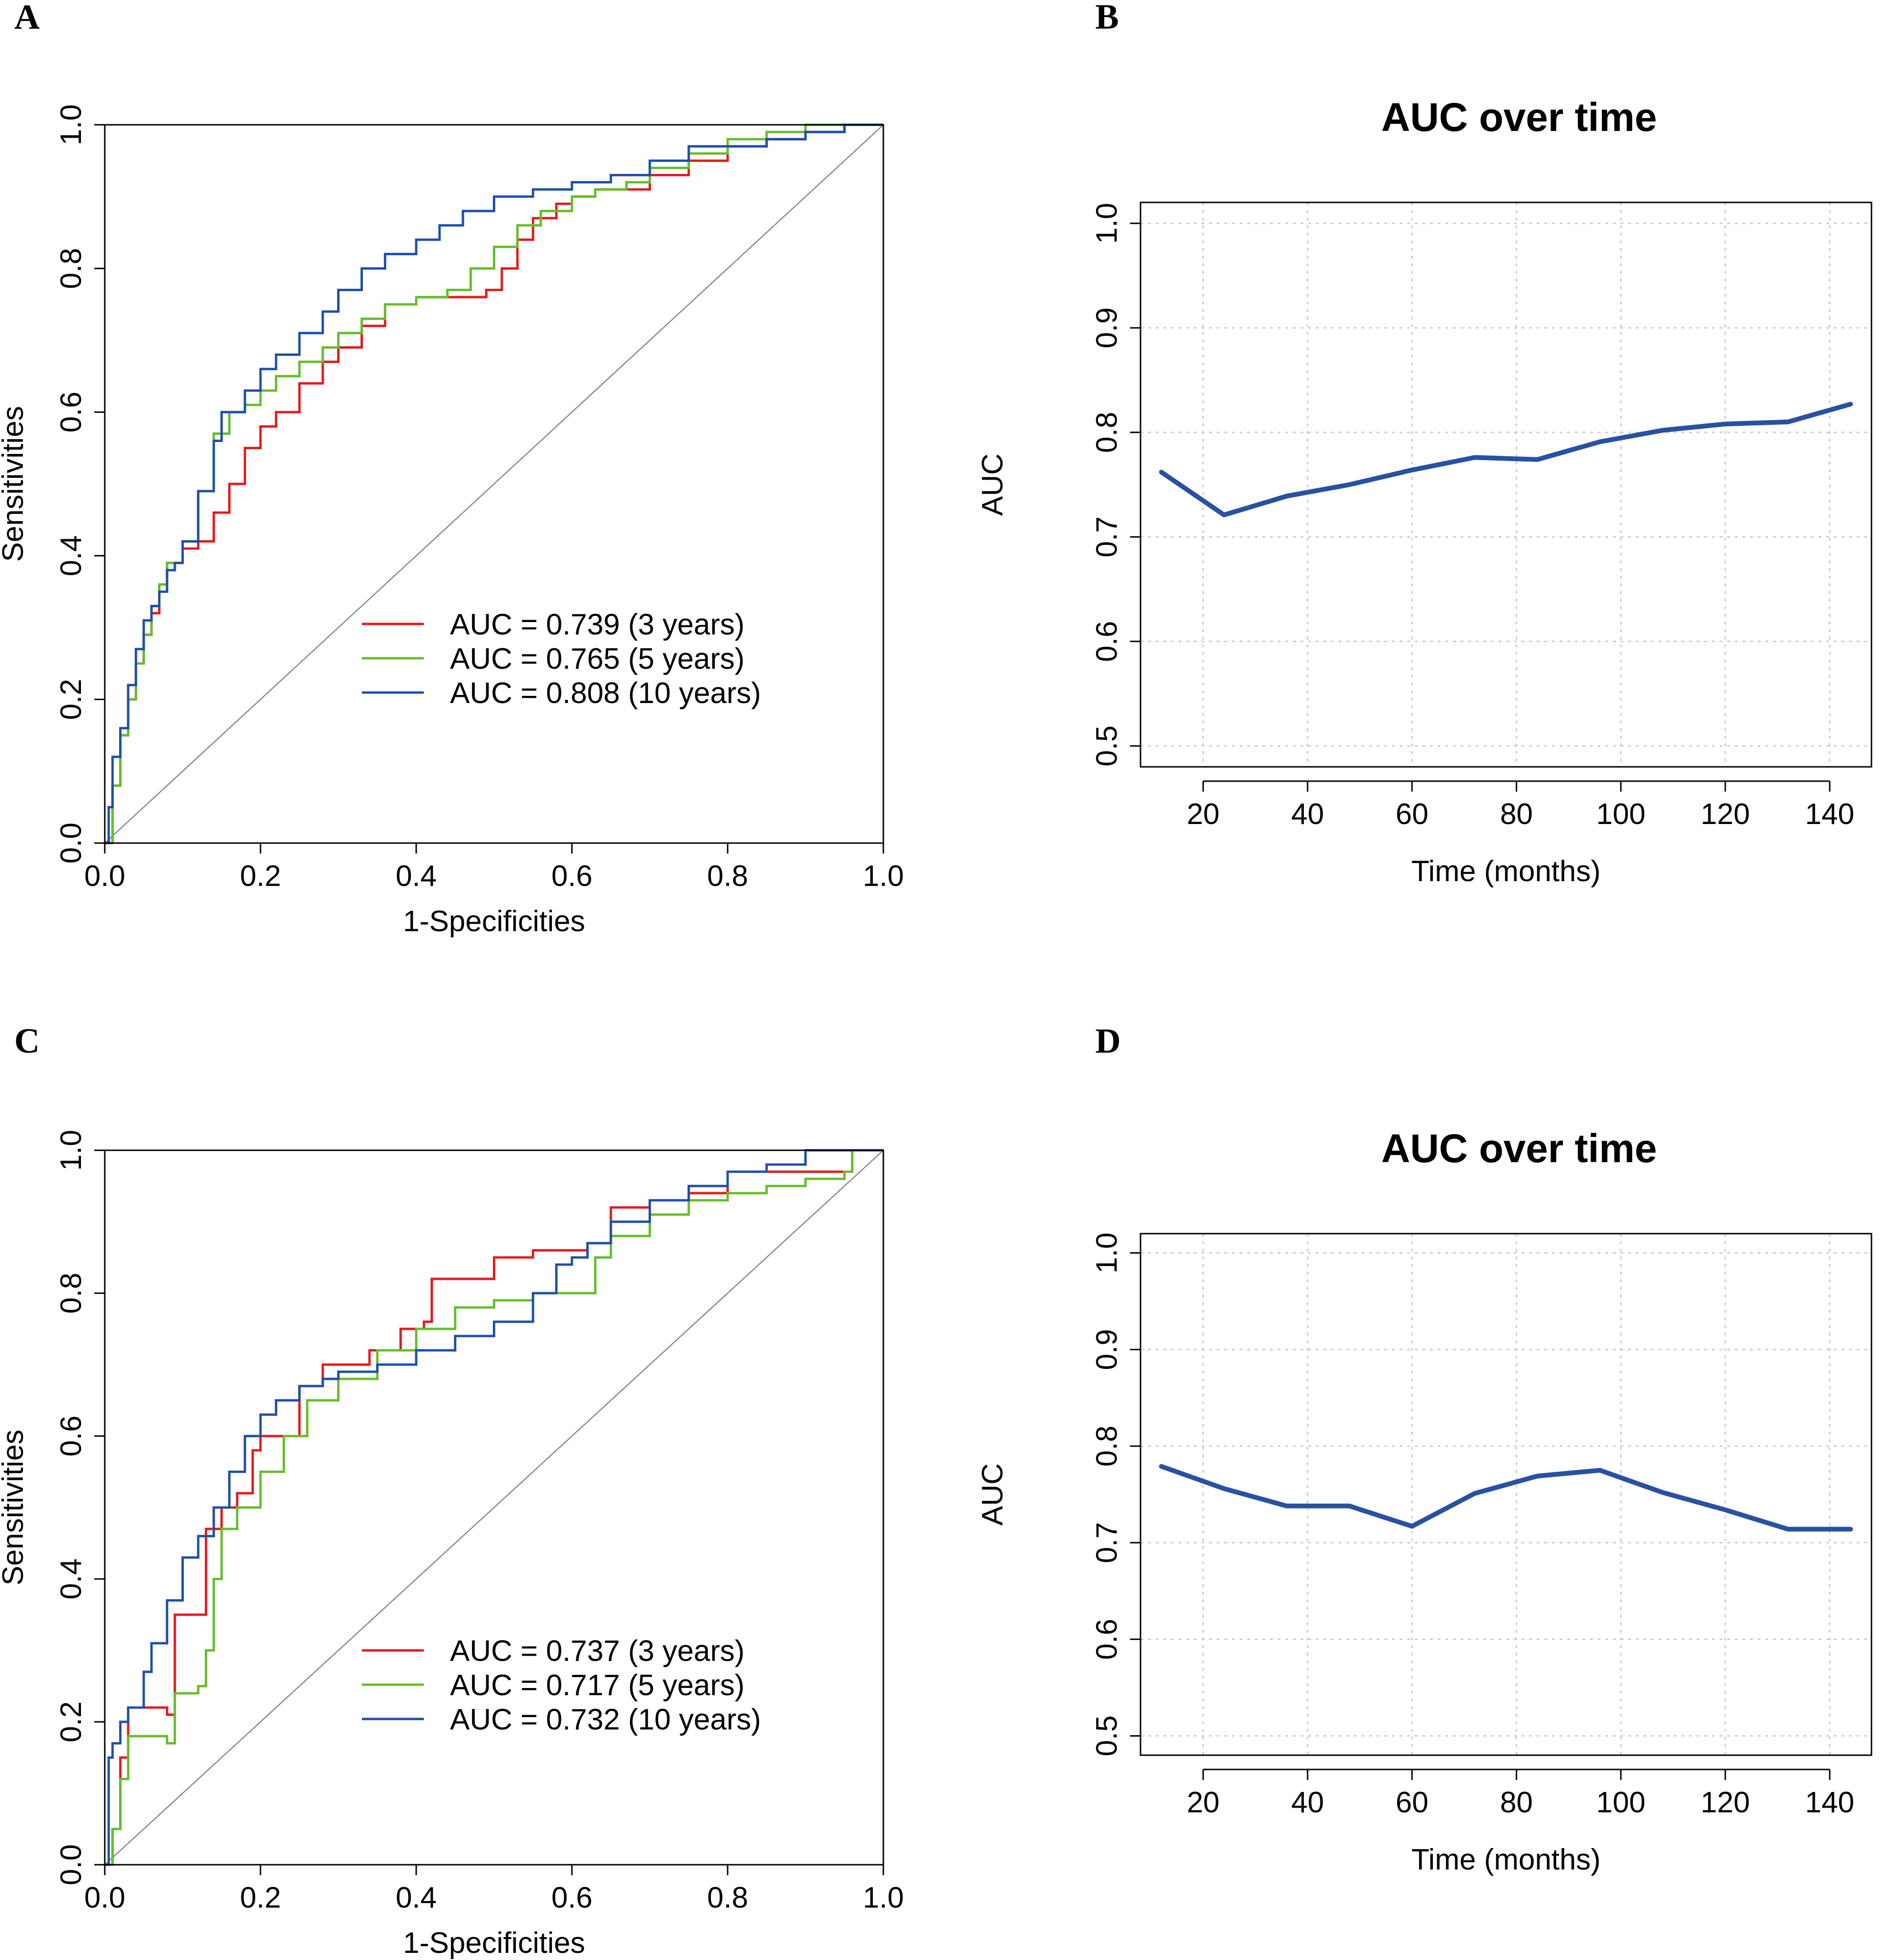  Describe the element at coordinates (597, 1651) in the screenshot. I see `legend-label: AUC = 0.737 (3 years)` at that location.